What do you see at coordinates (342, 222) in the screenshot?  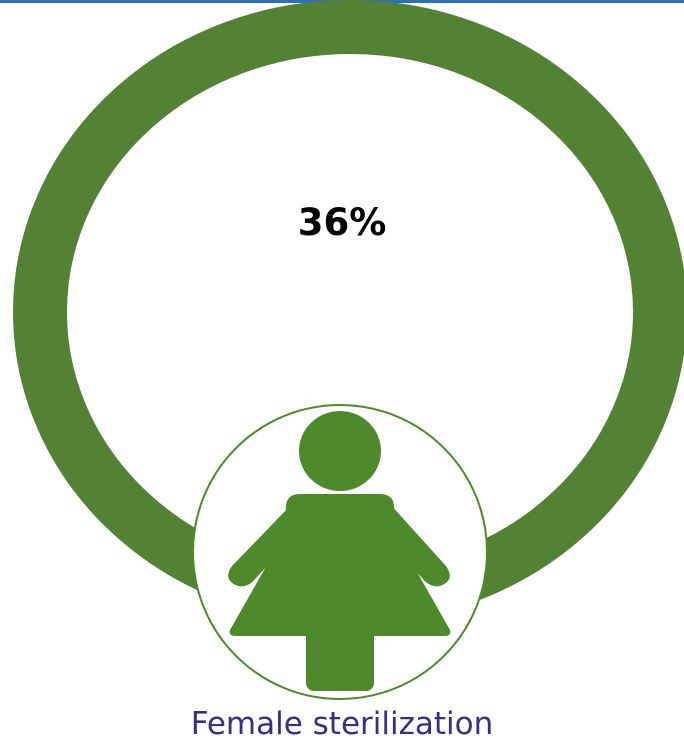 I see `stat-percentage: 36%` at bounding box center [342, 222].